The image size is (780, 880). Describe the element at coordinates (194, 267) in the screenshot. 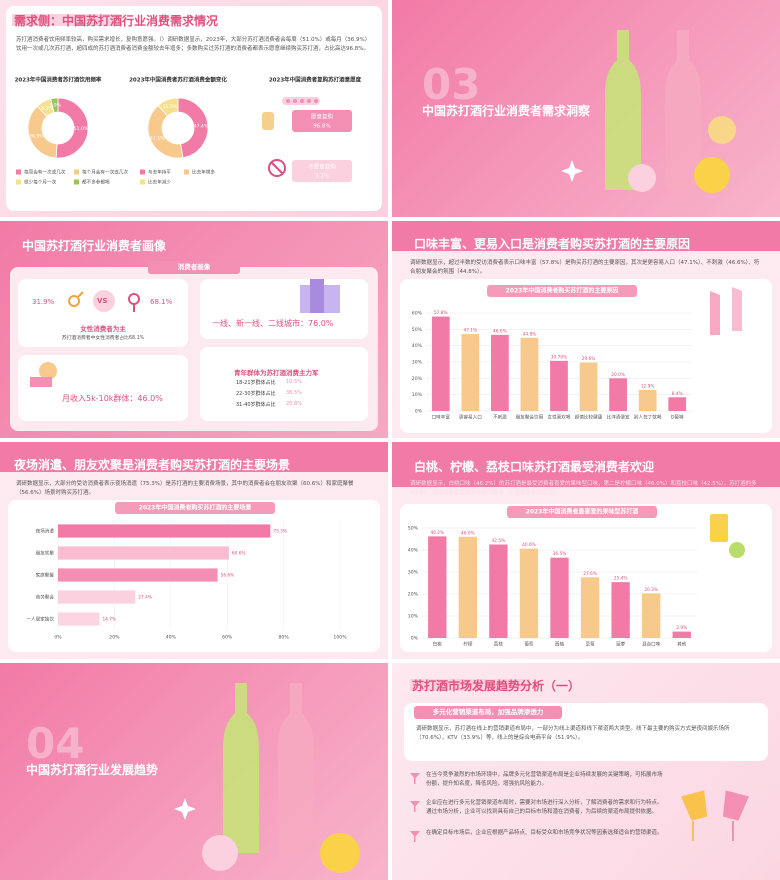

I see `tag: 消费者画像` at that location.